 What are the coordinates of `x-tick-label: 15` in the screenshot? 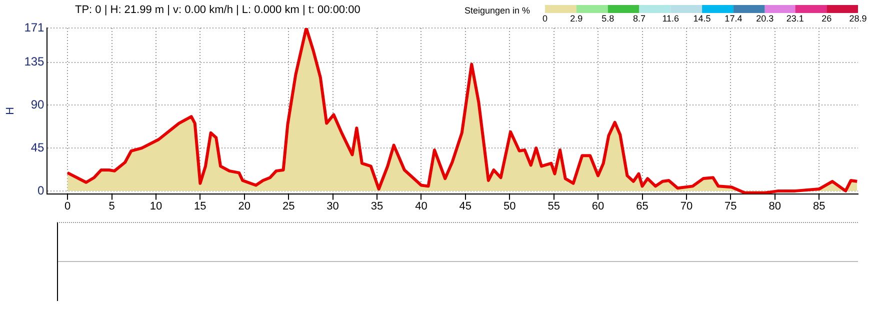 It's located at (200, 206).